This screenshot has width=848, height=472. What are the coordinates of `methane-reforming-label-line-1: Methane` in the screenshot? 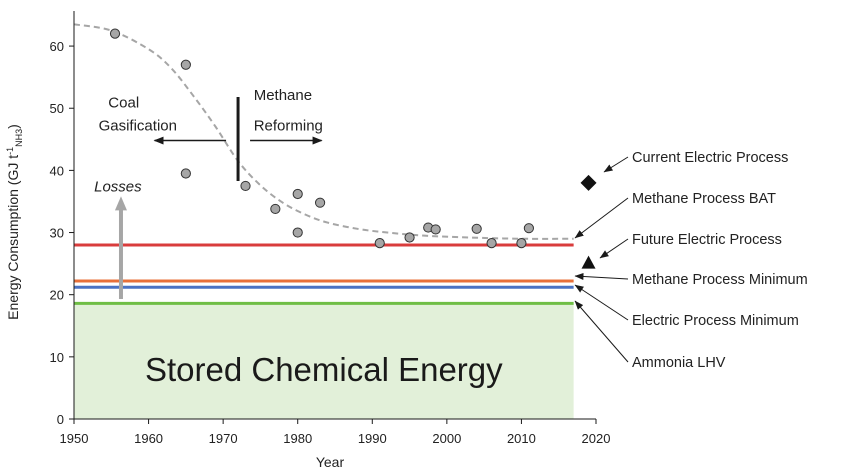 It's located at (283, 95).